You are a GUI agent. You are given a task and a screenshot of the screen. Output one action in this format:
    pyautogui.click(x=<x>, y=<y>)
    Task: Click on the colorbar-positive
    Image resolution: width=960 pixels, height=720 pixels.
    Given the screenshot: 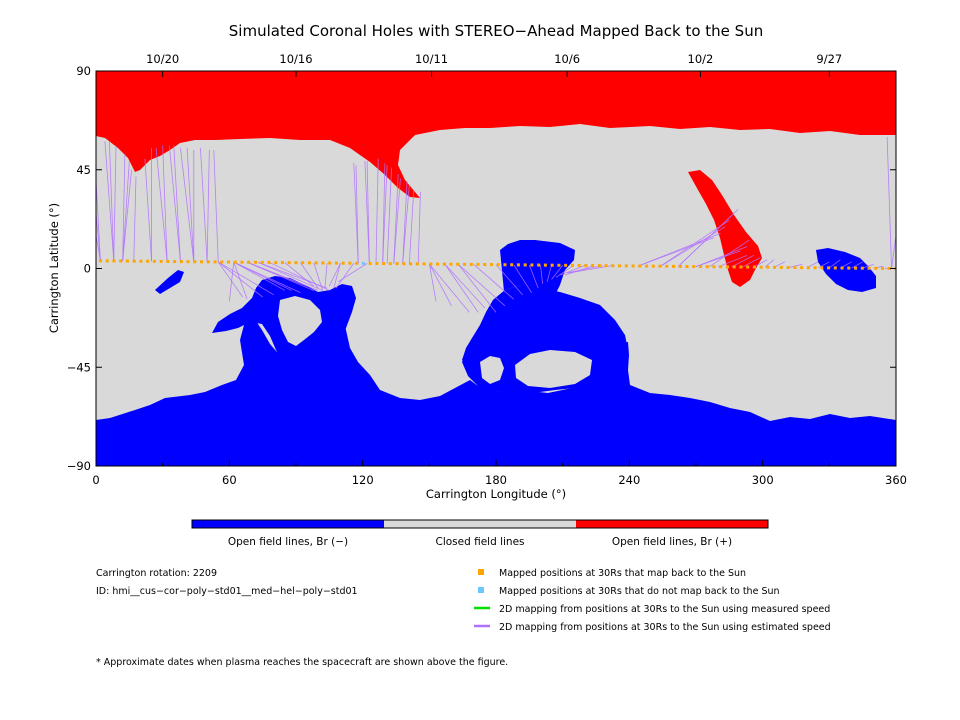 What is the action you would take?
    pyautogui.click(x=672, y=524)
    